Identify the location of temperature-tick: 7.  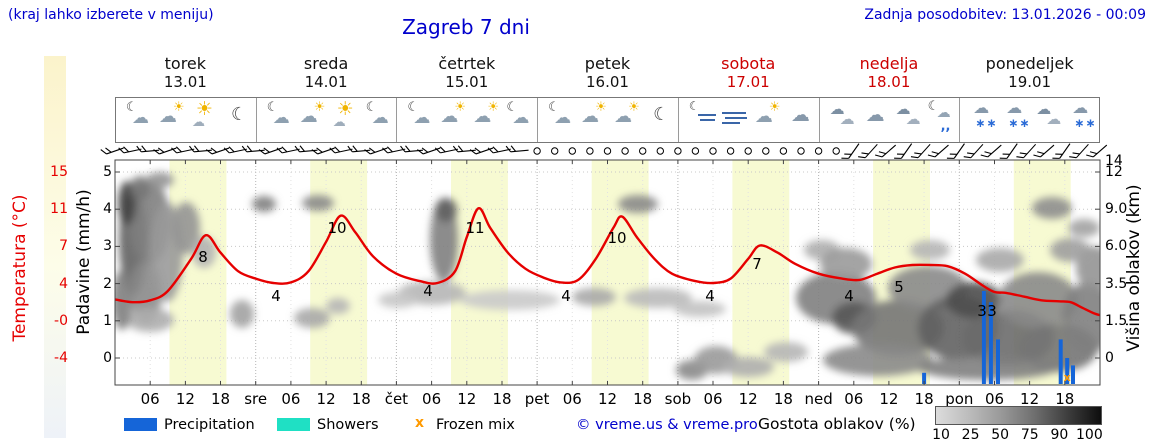
(63, 246).